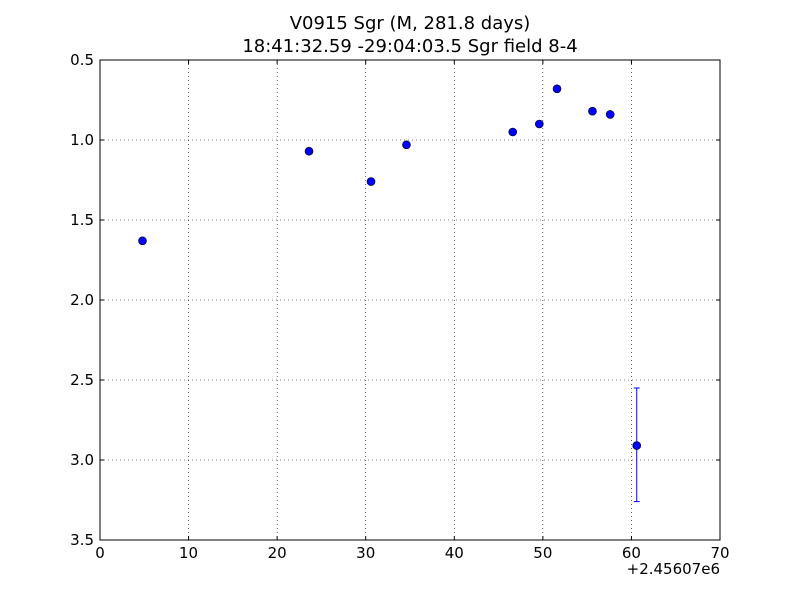  I want to click on y-tick-label: 2.5, so click(82, 380).